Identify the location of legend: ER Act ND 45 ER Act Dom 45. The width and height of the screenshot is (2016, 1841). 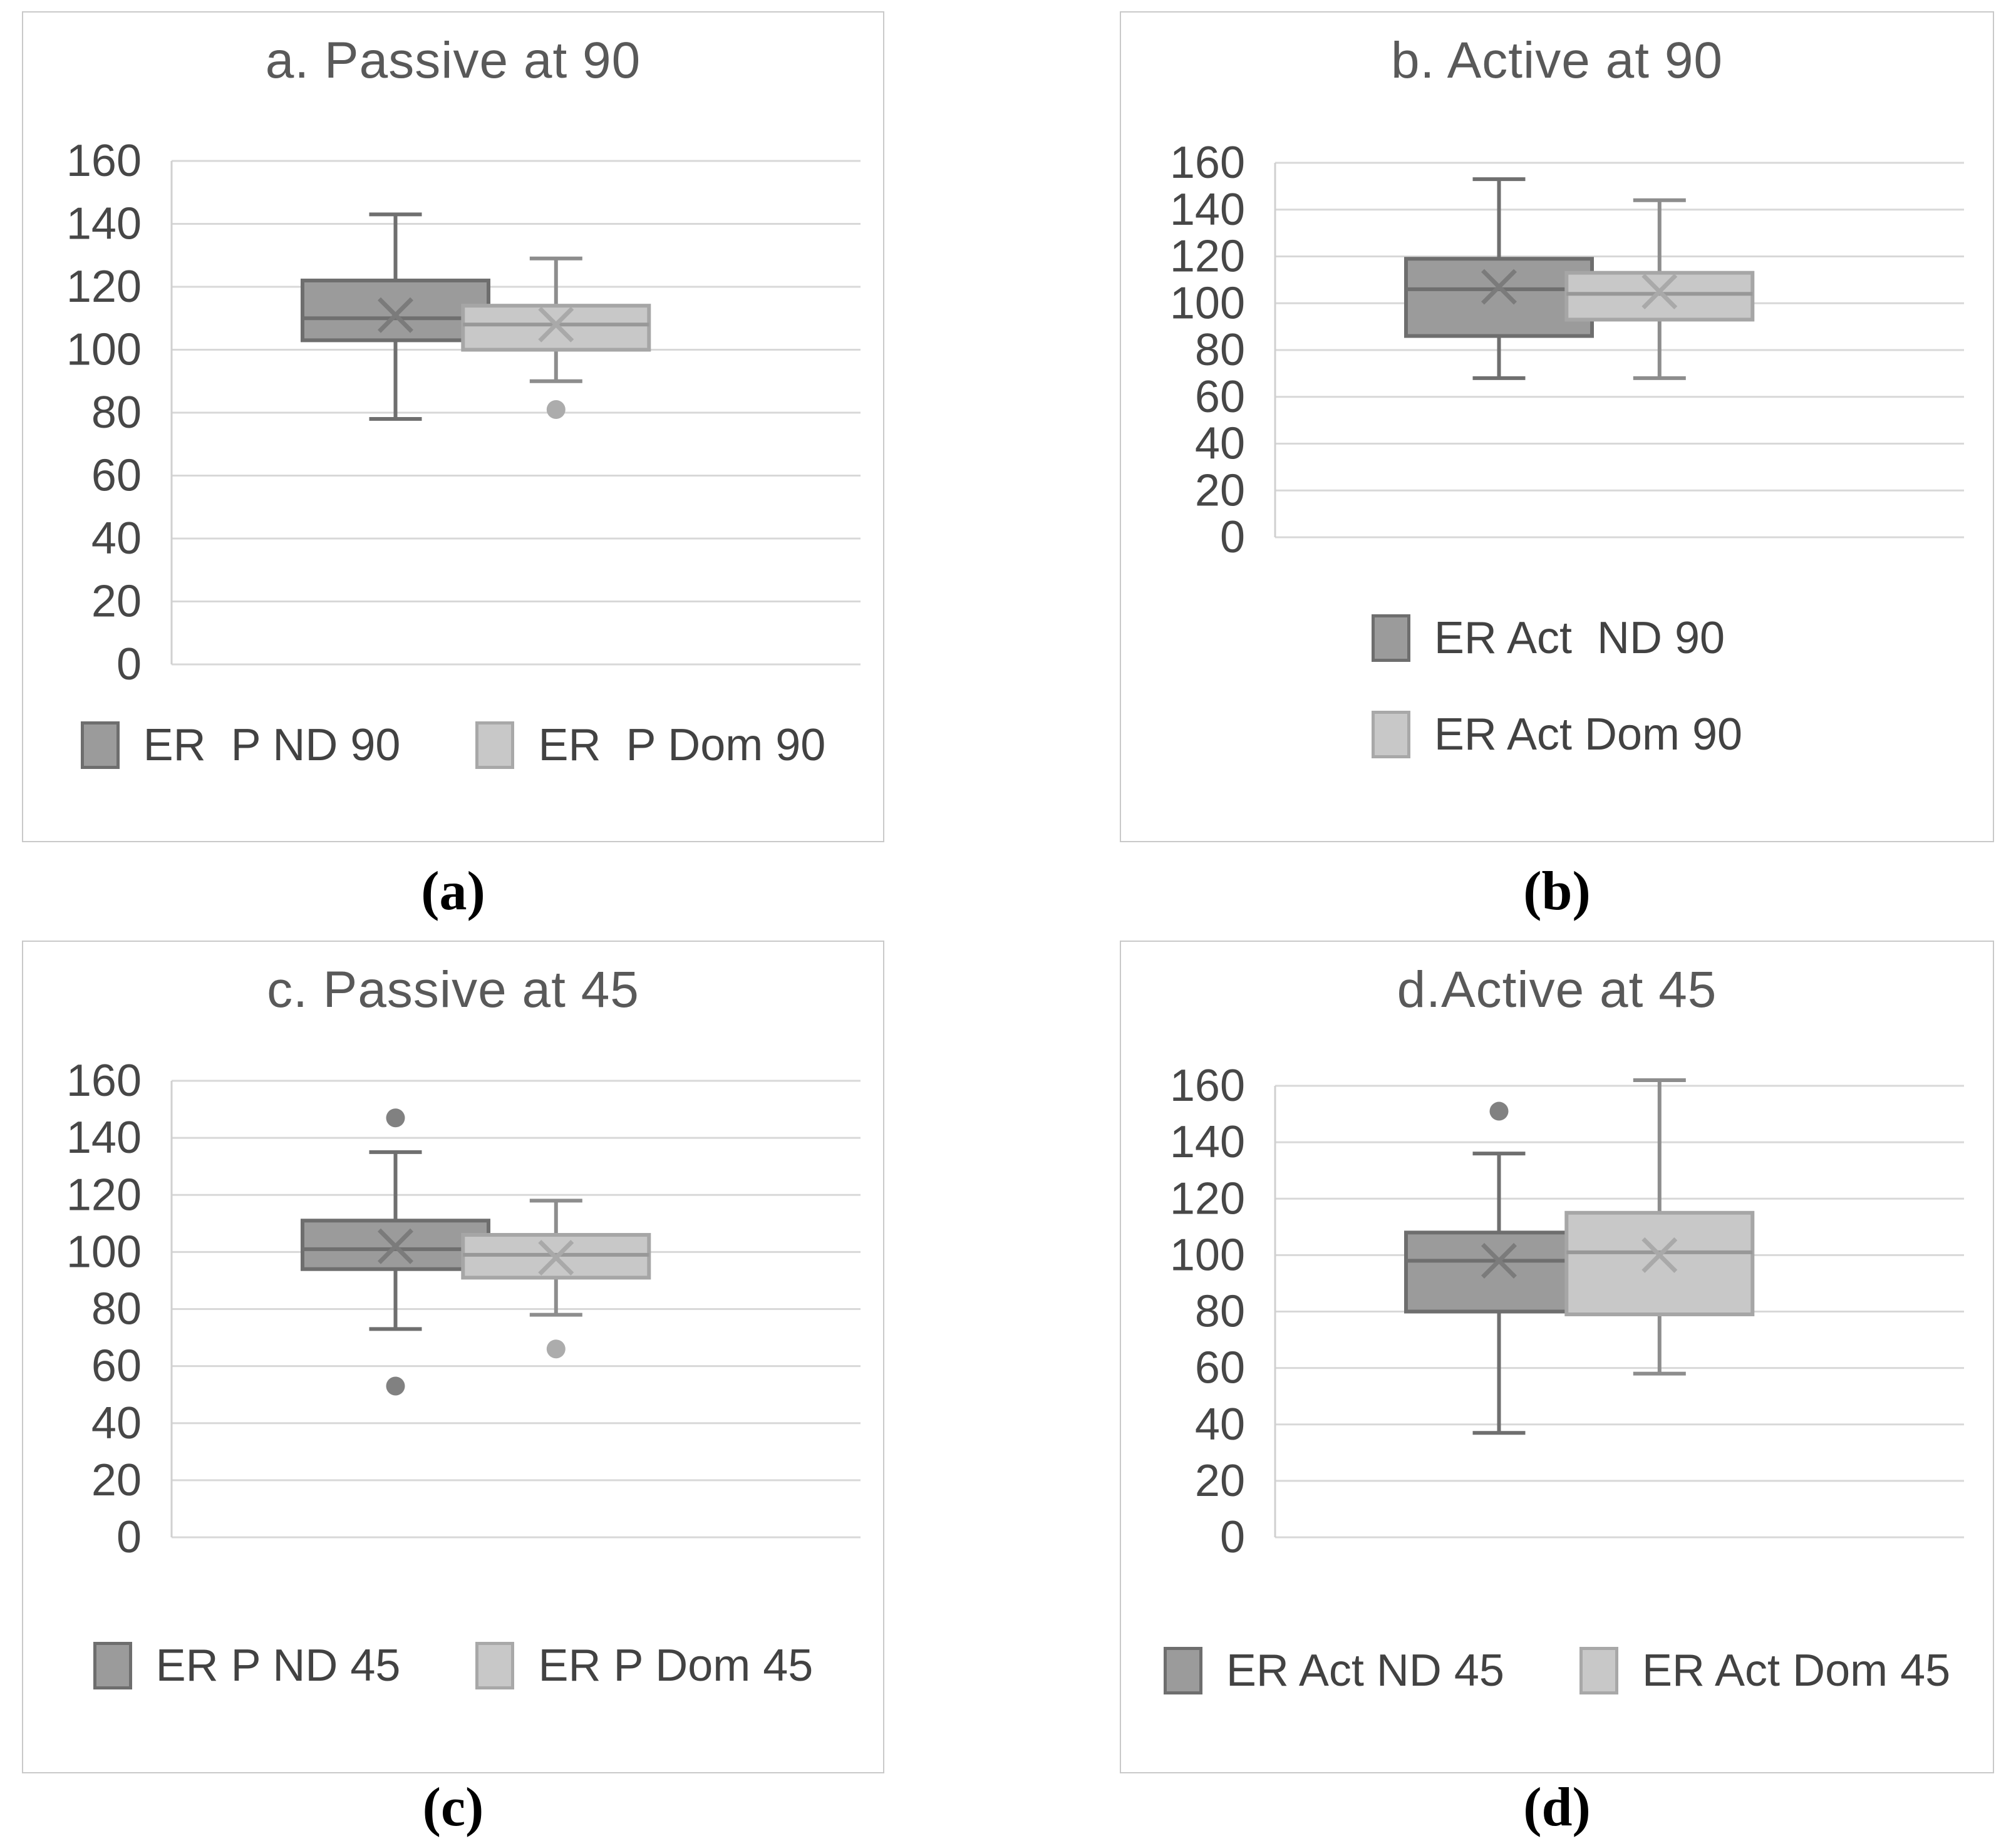
(1556, 1670).